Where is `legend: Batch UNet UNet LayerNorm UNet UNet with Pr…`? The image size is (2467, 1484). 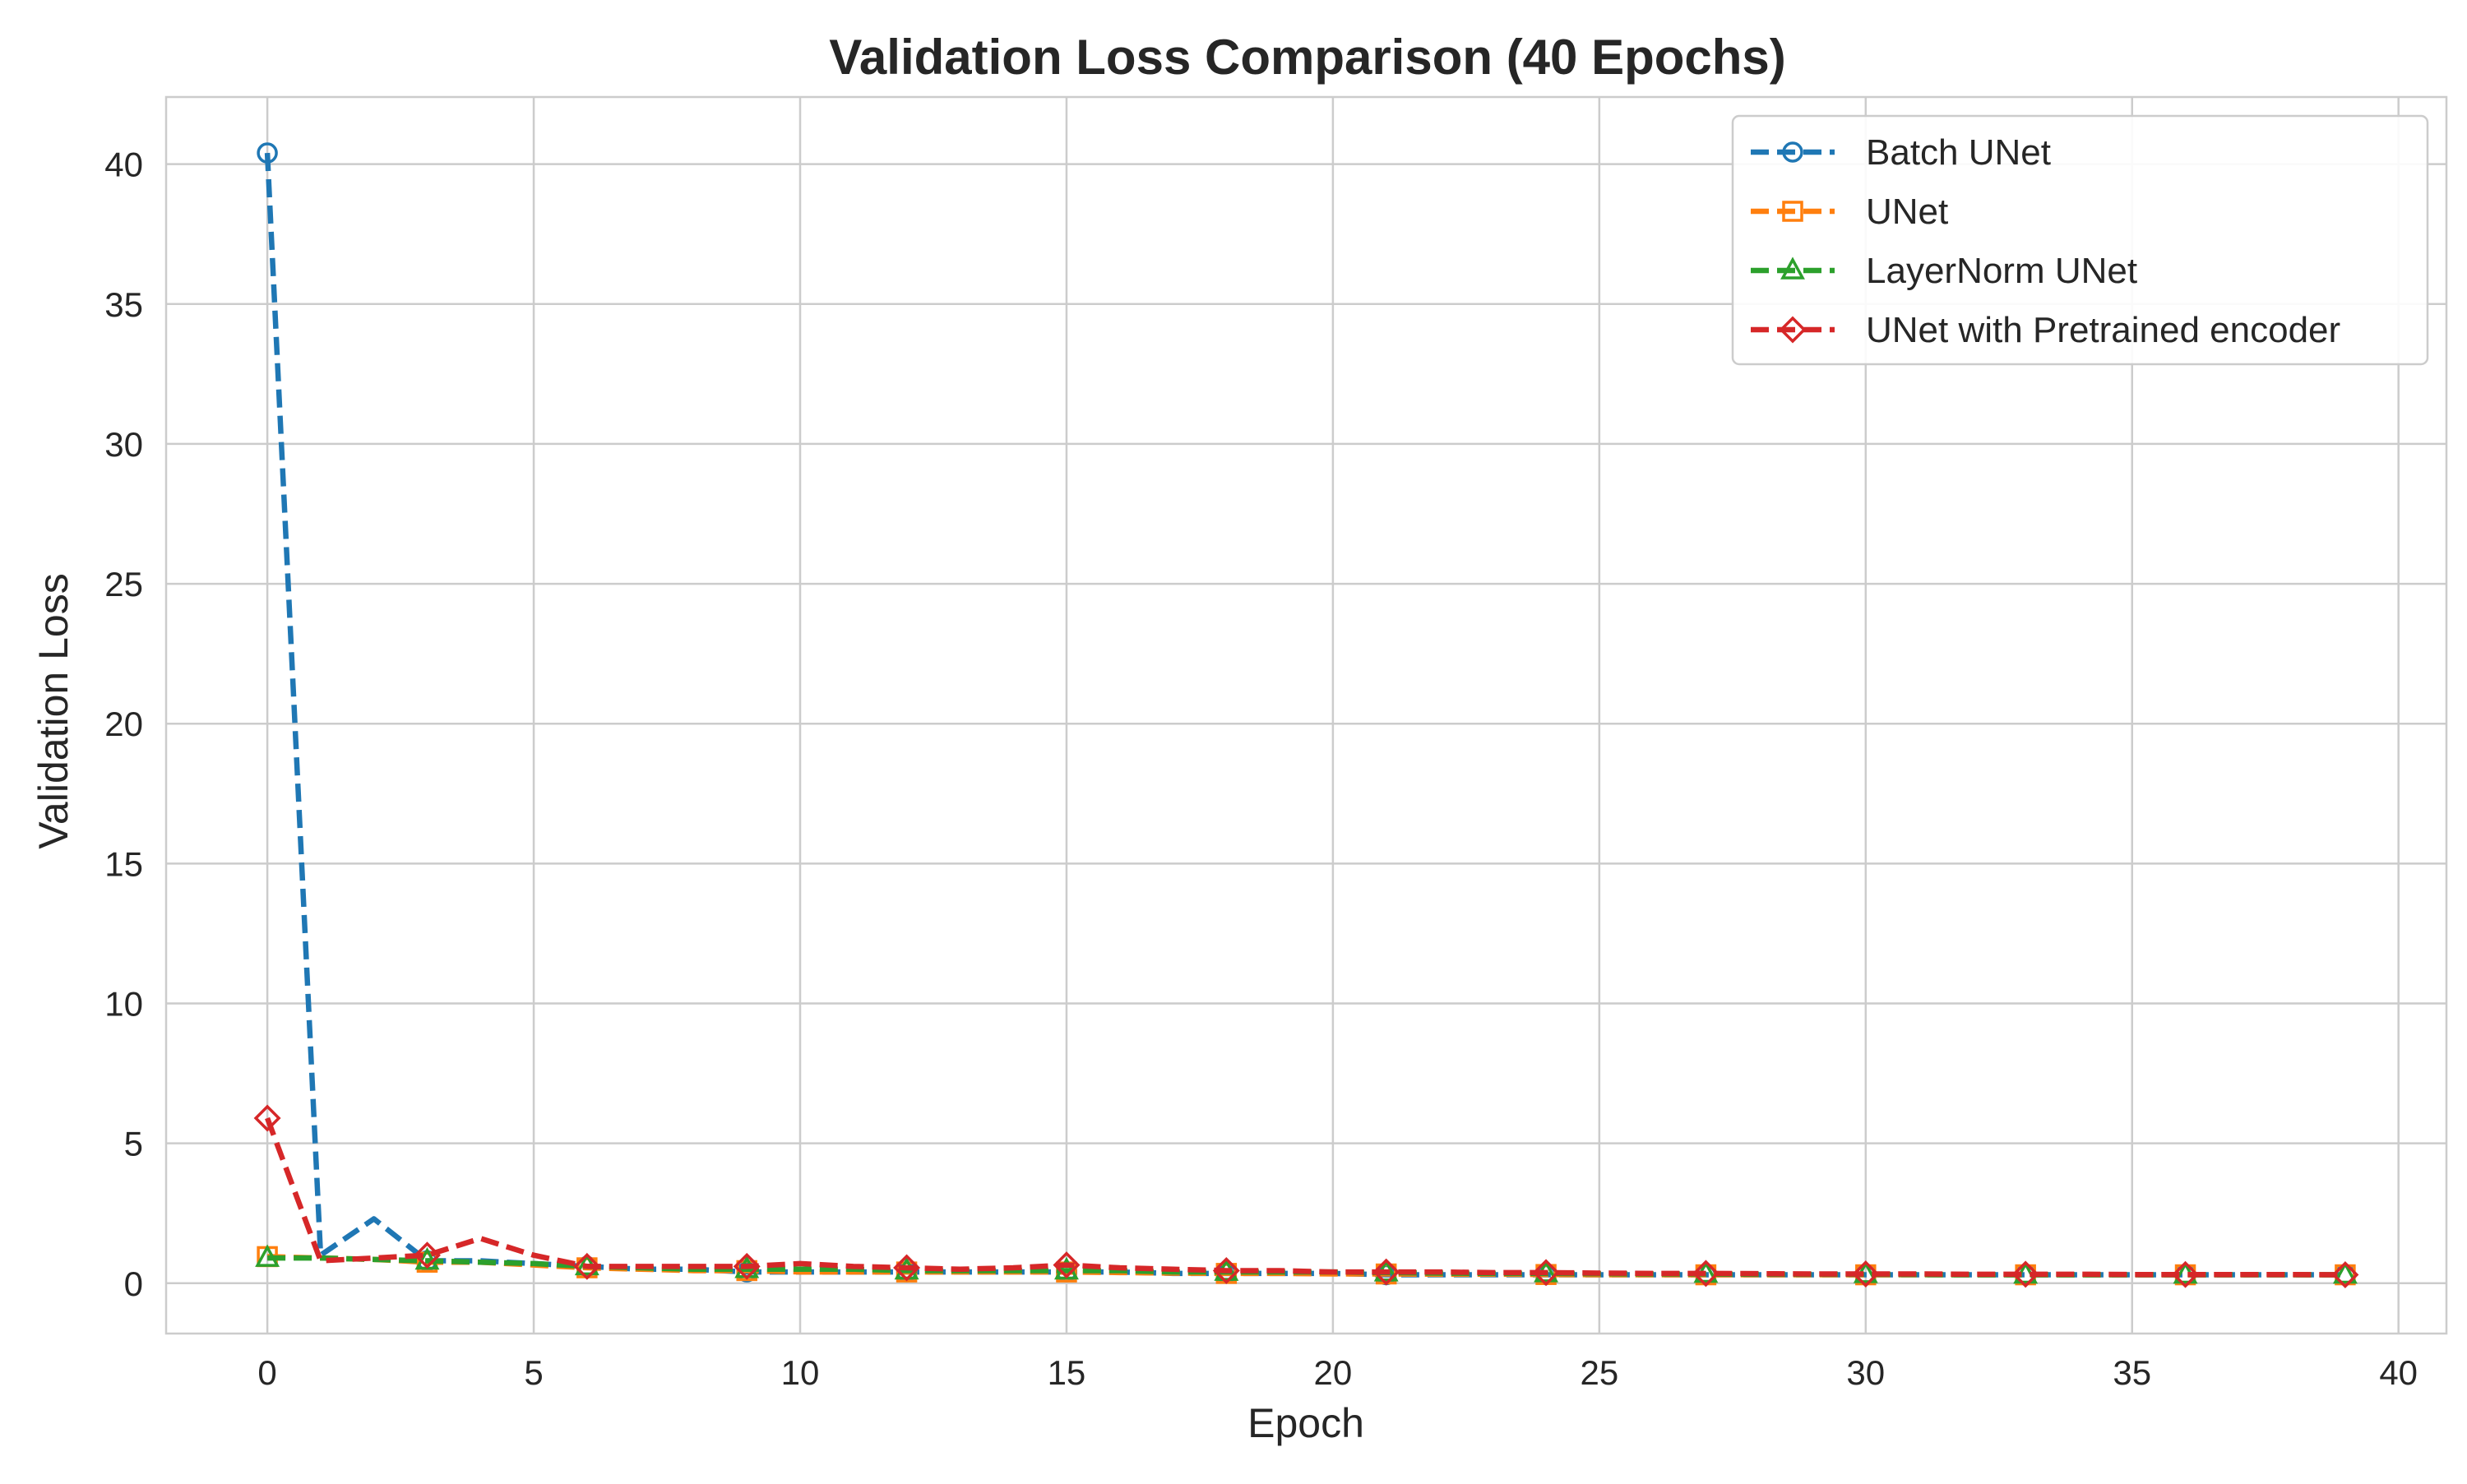
legend: Batch UNet UNet LayerNorm UNet UNet with Pr… is located at coordinates (2080, 240).